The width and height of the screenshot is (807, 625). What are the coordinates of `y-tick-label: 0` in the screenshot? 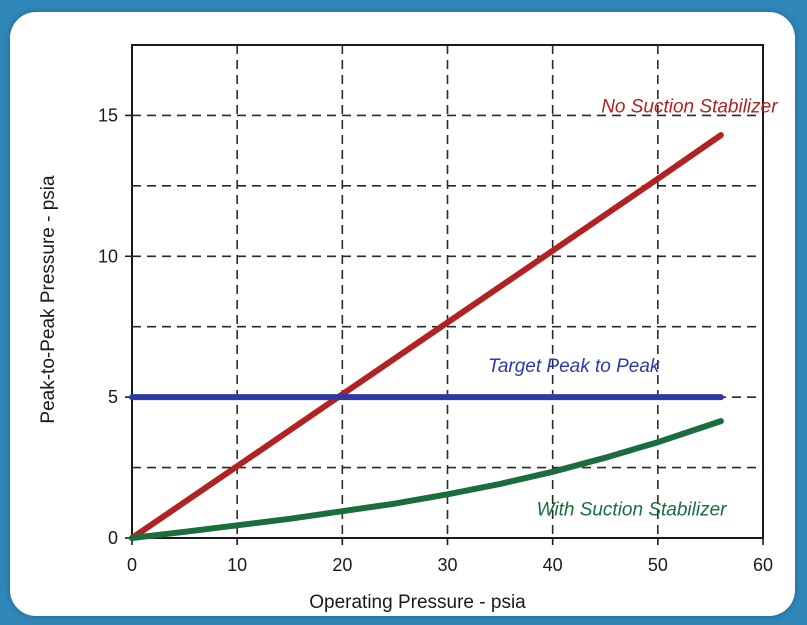 It's located at (113, 538).